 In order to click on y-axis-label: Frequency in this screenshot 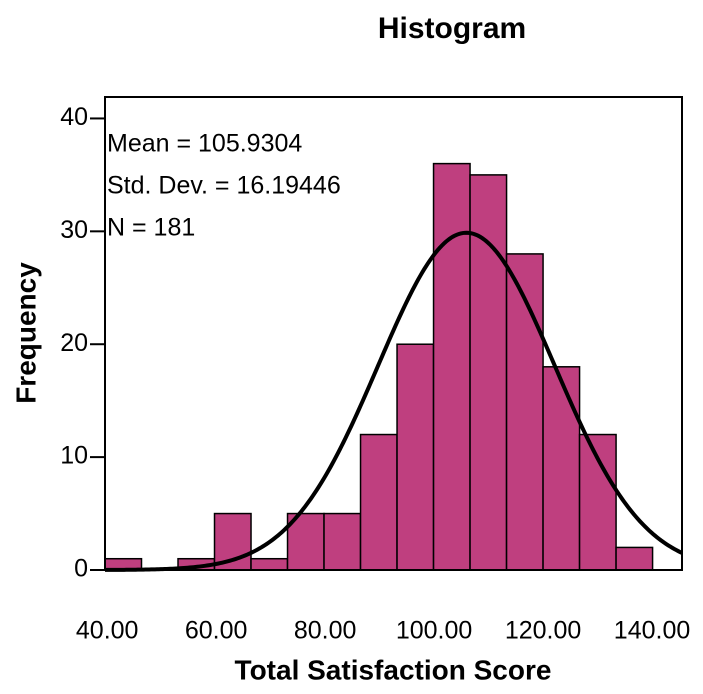, I will do `click(25, 333)`.